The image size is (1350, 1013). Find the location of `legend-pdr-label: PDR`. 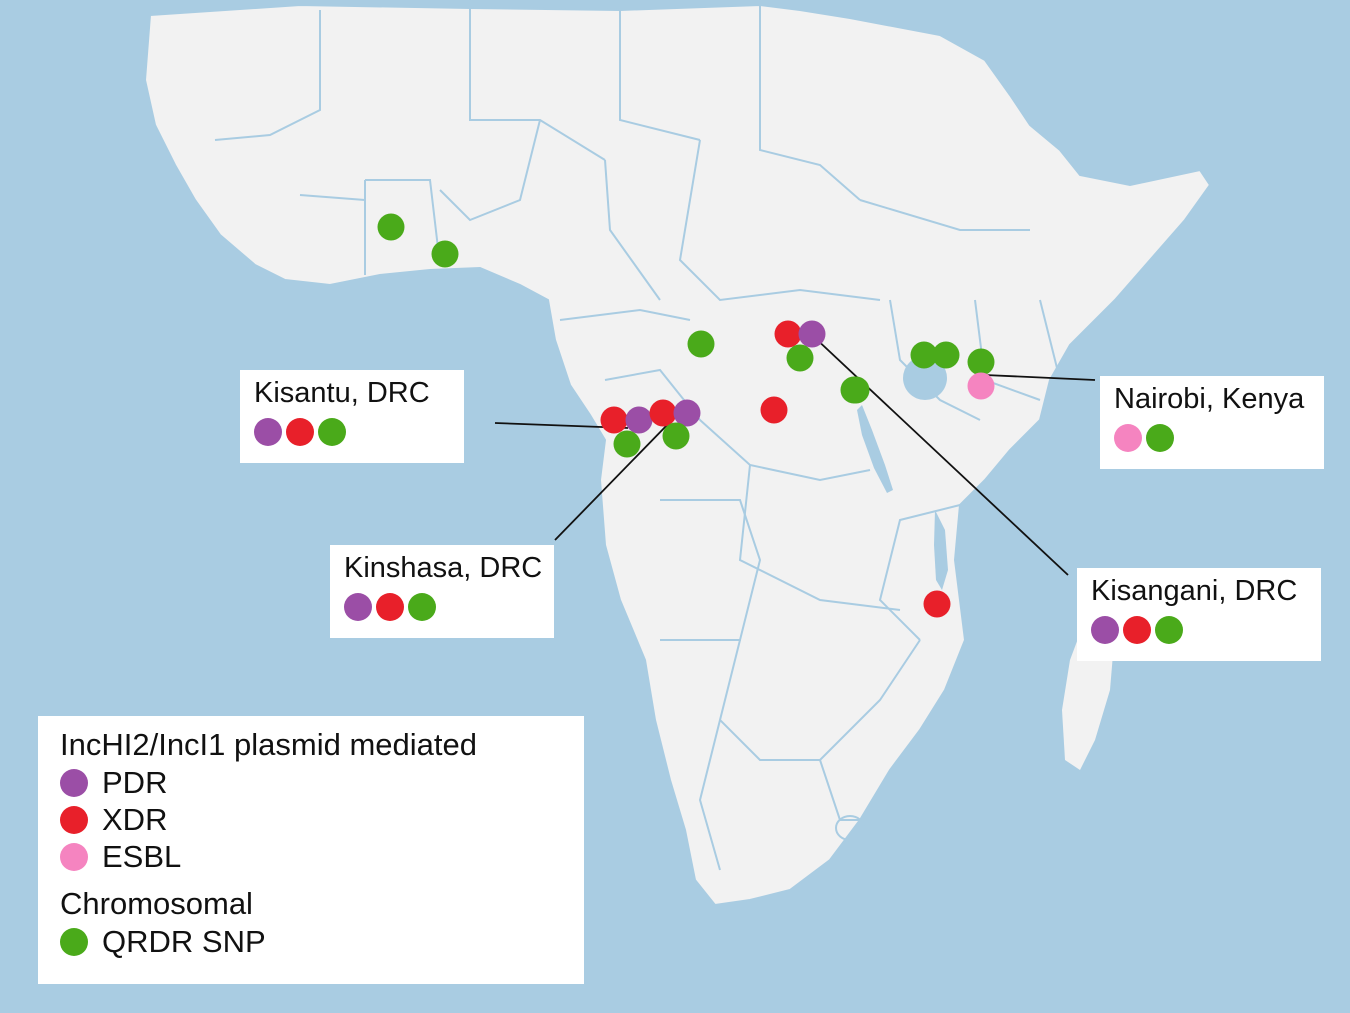

legend-pdr-label: PDR is located at coordinates (135, 782).